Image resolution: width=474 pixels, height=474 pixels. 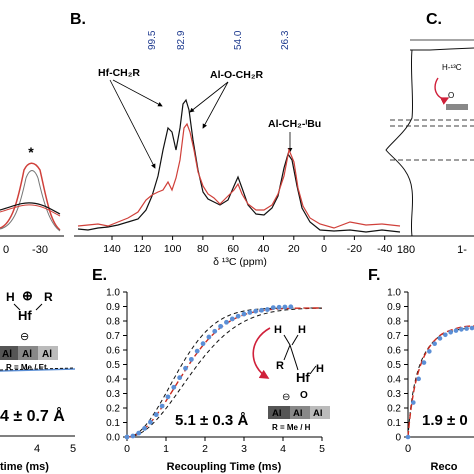 I want to click on panel-f-x-label: Reco, so click(x=444, y=467).